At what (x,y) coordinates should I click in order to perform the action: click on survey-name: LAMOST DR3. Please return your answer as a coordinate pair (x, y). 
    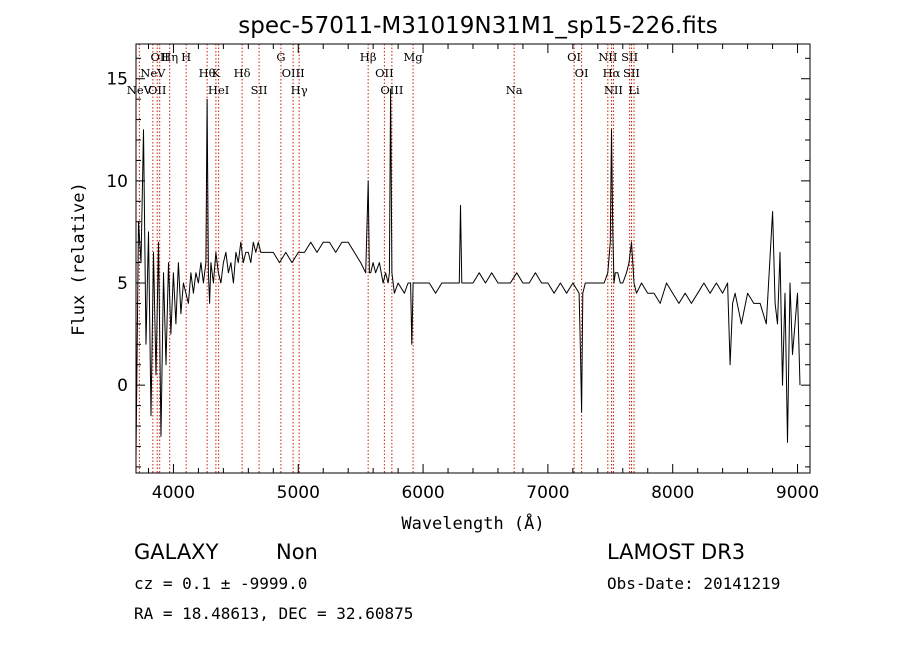
    Looking at the image, I should click on (676, 552).